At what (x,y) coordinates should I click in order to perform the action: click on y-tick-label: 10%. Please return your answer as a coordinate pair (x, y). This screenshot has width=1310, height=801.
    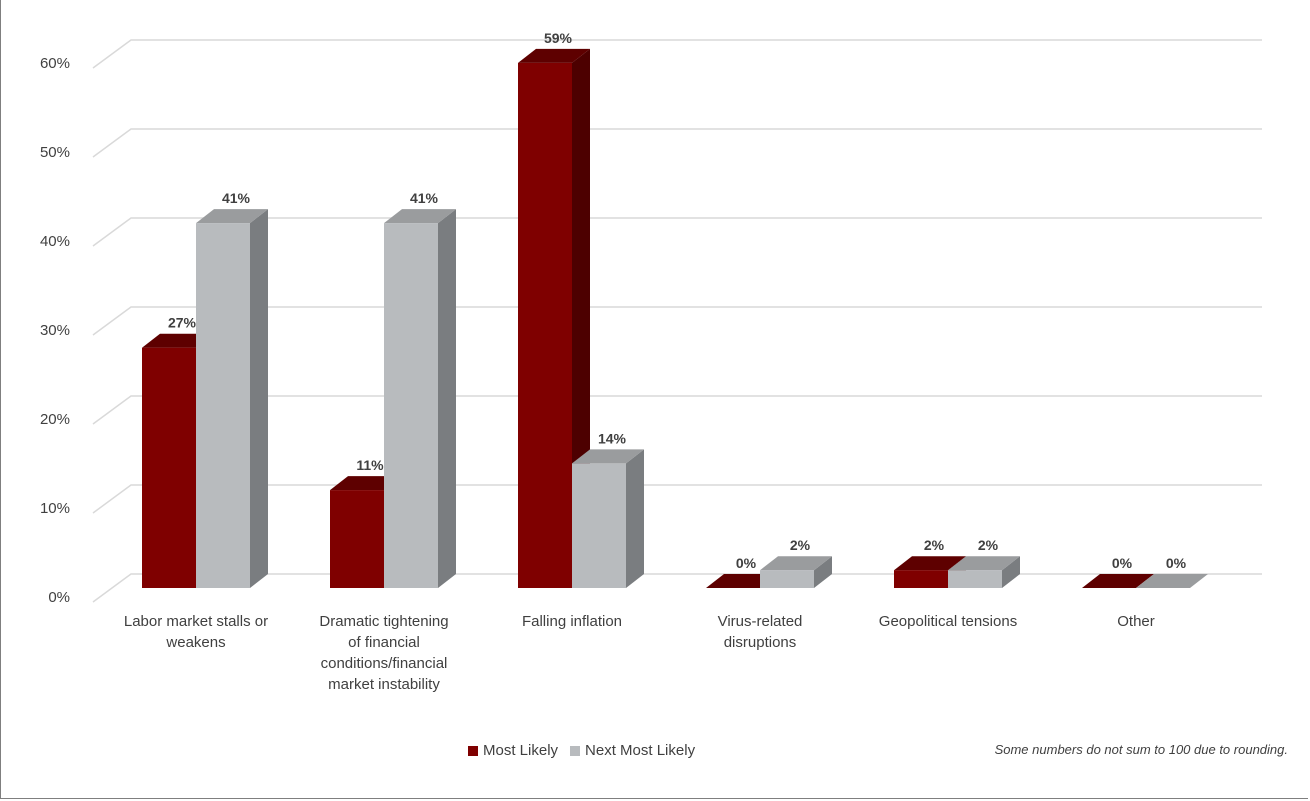
    Looking at the image, I should click on (55, 508).